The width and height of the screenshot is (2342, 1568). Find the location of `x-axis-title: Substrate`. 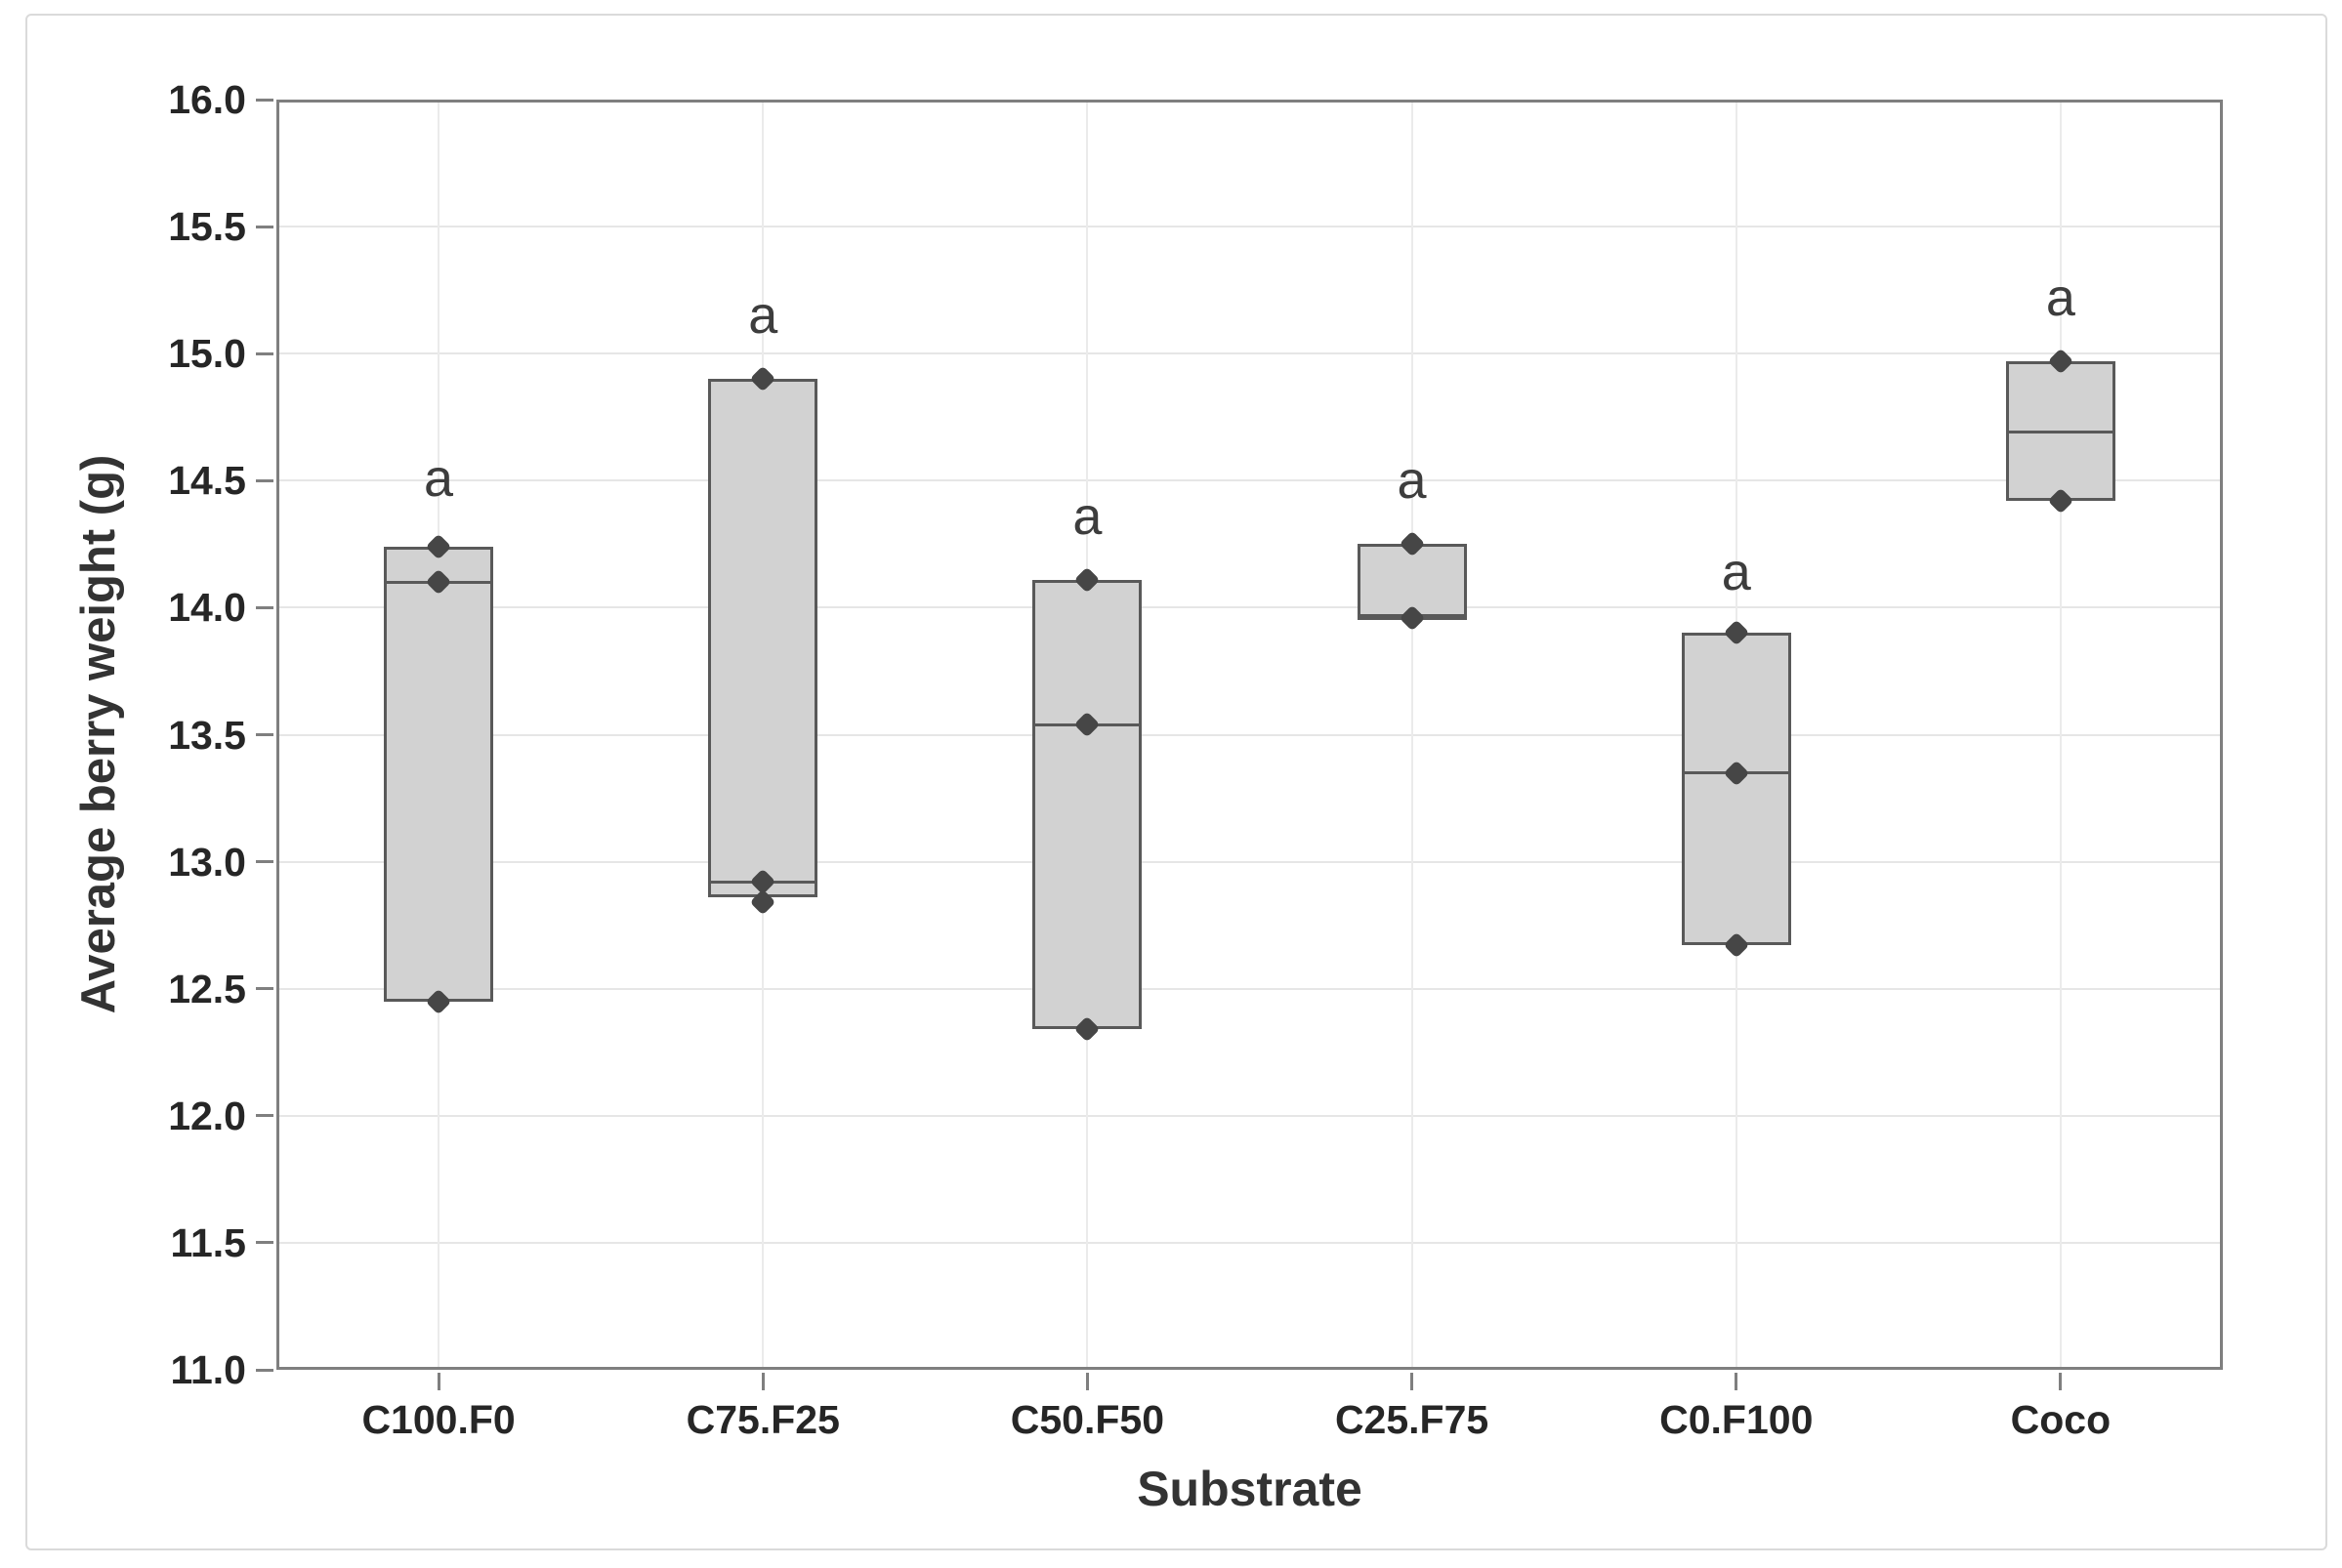

x-axis-title: Substrate is located at coordinates (1249, 1489).